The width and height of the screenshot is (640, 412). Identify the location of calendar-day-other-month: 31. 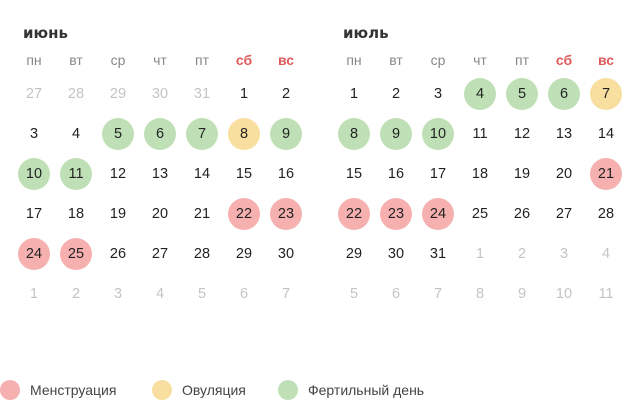
(202, 94).